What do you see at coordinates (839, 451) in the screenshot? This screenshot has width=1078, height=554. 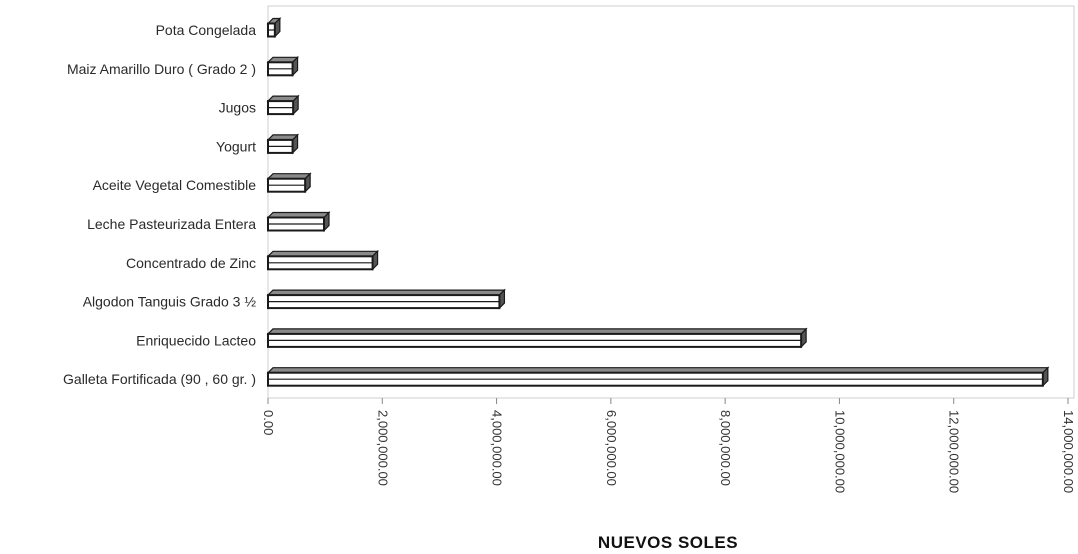 I see `x-tick-label: 10,000,000.00` at bounding box center [839, 451].